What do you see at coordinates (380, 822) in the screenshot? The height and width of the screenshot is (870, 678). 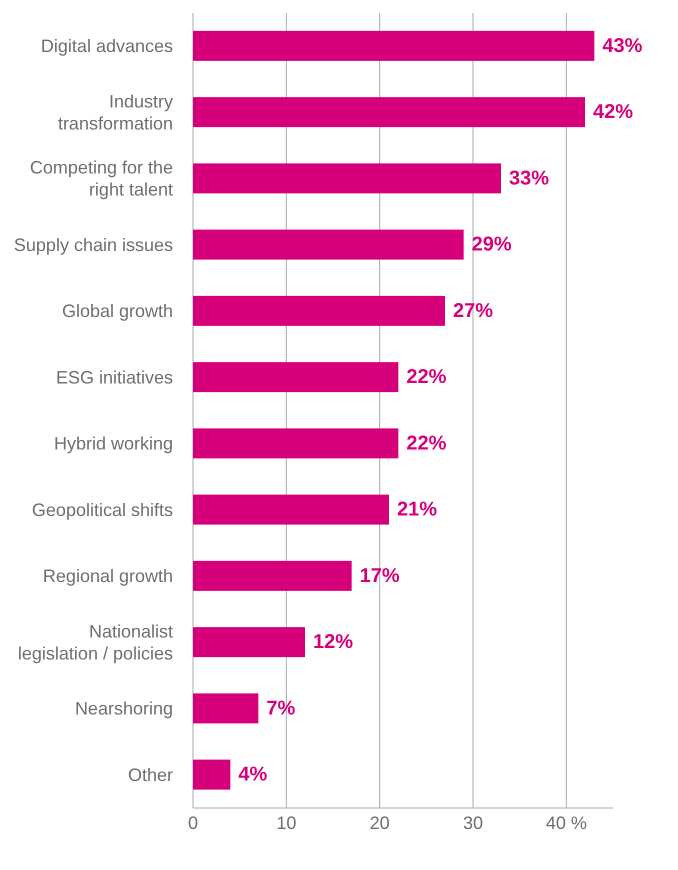 I see `x-tick-label: 20` at bounding box center [380, 822].